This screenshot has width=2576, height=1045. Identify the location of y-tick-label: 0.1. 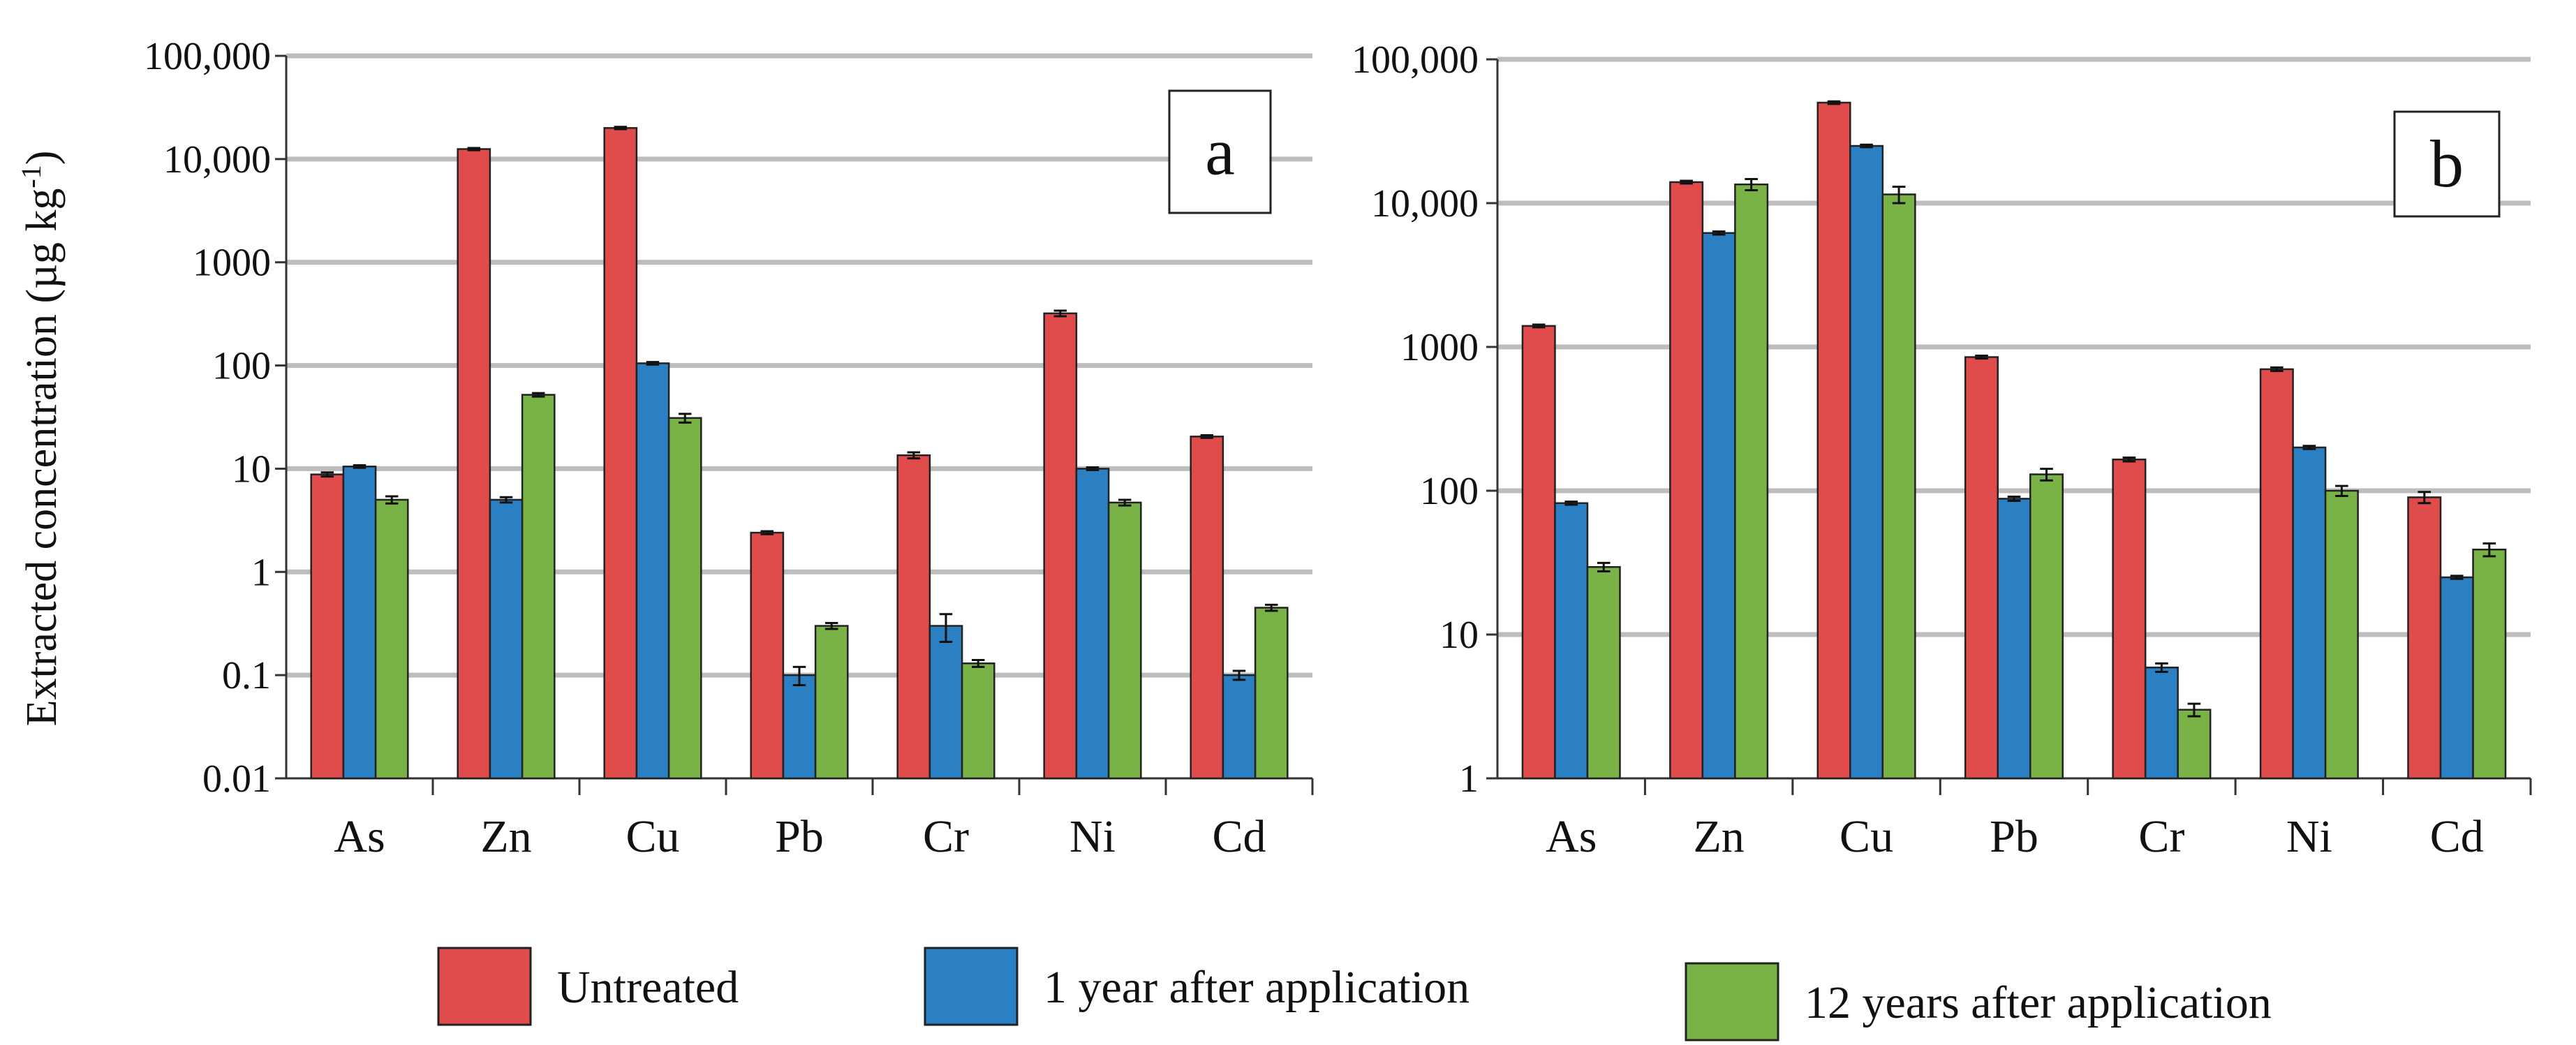
(246, 675).